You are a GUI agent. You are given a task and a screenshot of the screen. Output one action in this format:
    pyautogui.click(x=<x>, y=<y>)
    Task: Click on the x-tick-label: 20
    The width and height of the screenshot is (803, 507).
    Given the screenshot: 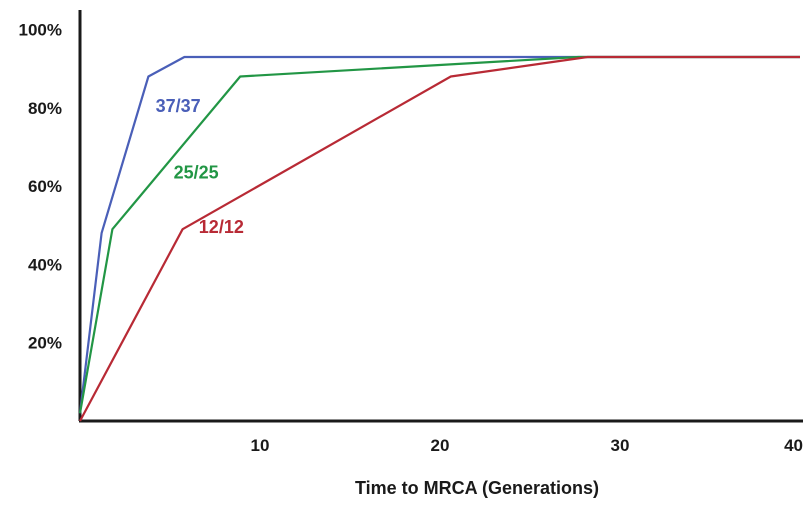 What is the action you would take?
    pyautogui.click(x=440, y=445)
    